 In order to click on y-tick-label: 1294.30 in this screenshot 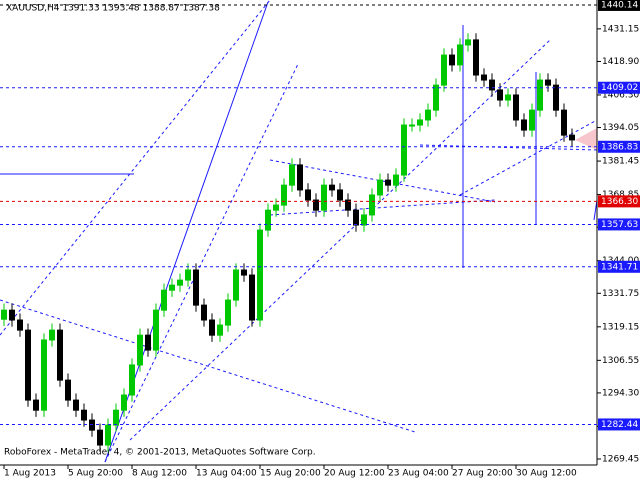, I will do `click(620, 393)`.